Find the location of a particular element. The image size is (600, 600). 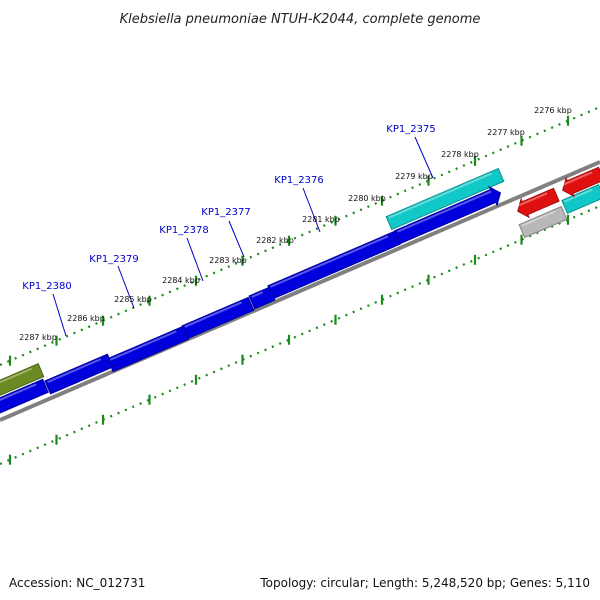

gene-cyan-right is located at coordinates (580, 199).